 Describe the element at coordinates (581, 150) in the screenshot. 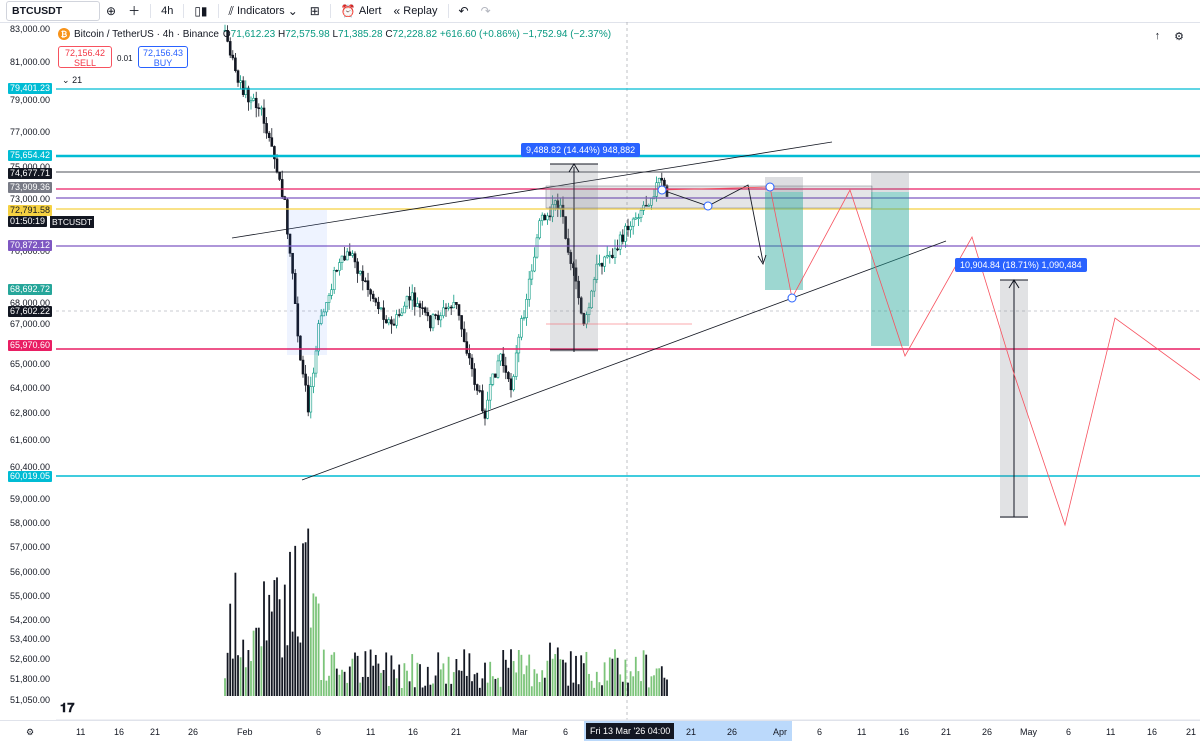

I see `measure-label-1: 9,488.82 (14.44%) 948,882` at that location.